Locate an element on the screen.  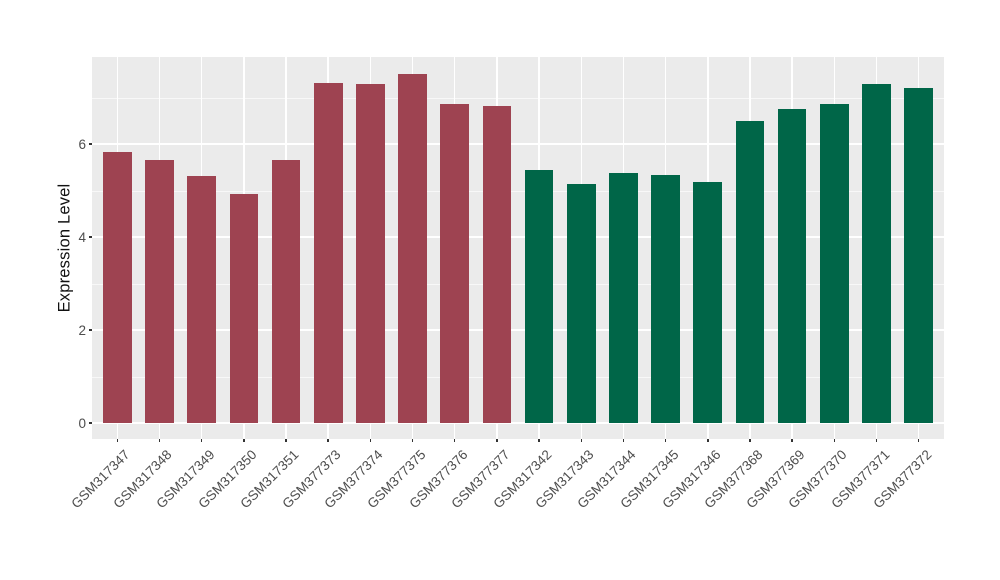
bar-GSM377374 is located at coordinates (370, 253).